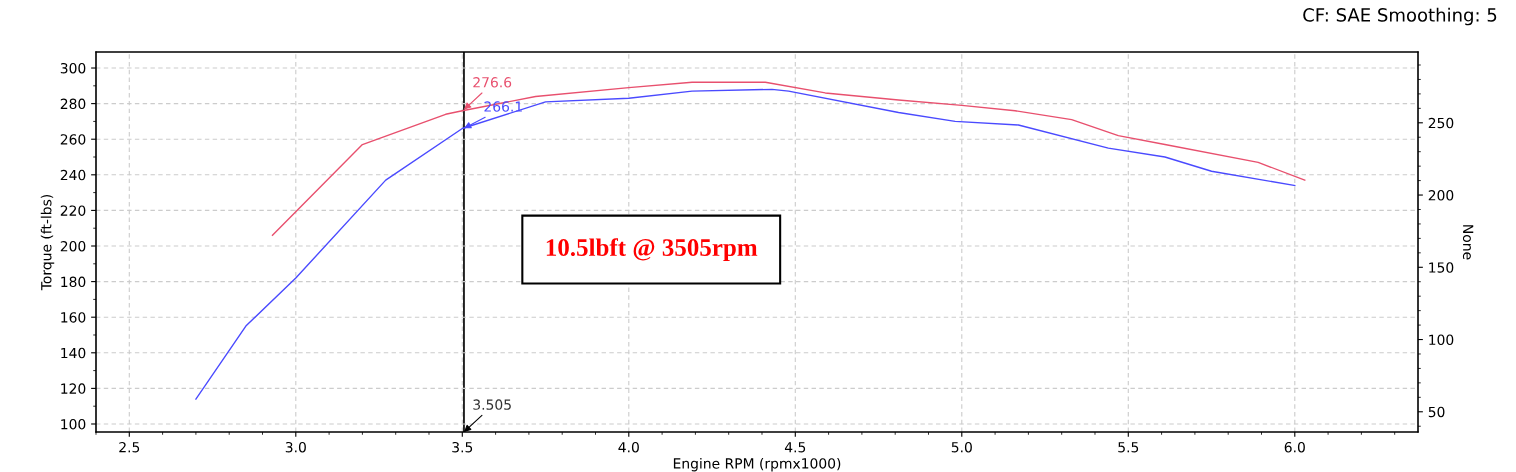  Describe the element at coordinates (73, 424) in the screenshot. I see `y-tick-label: 100` at that location.